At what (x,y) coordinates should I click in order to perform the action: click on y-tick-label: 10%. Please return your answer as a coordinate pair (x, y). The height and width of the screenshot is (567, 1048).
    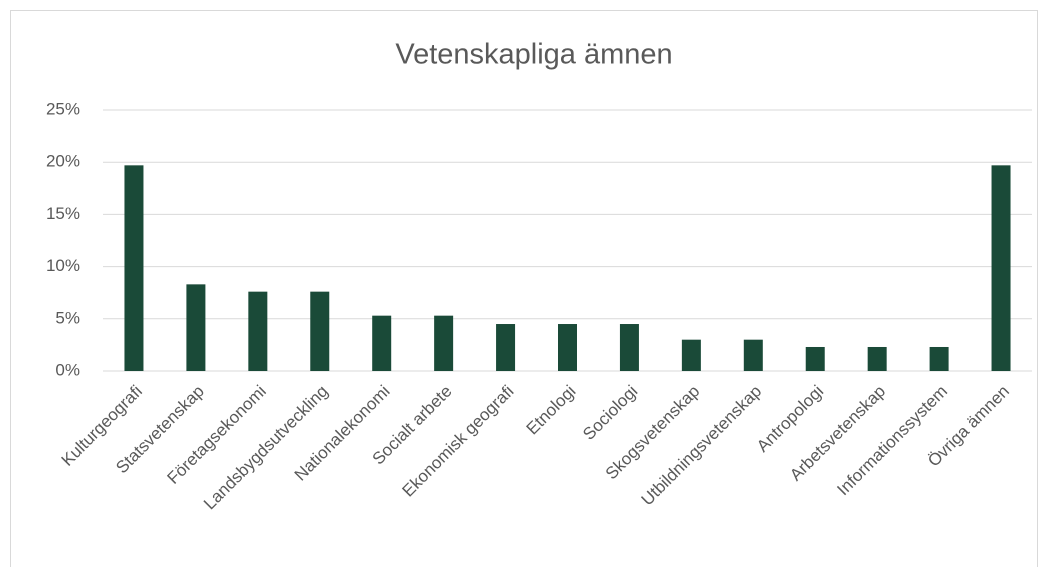
    Looking at the image, I should click on (63, 265).